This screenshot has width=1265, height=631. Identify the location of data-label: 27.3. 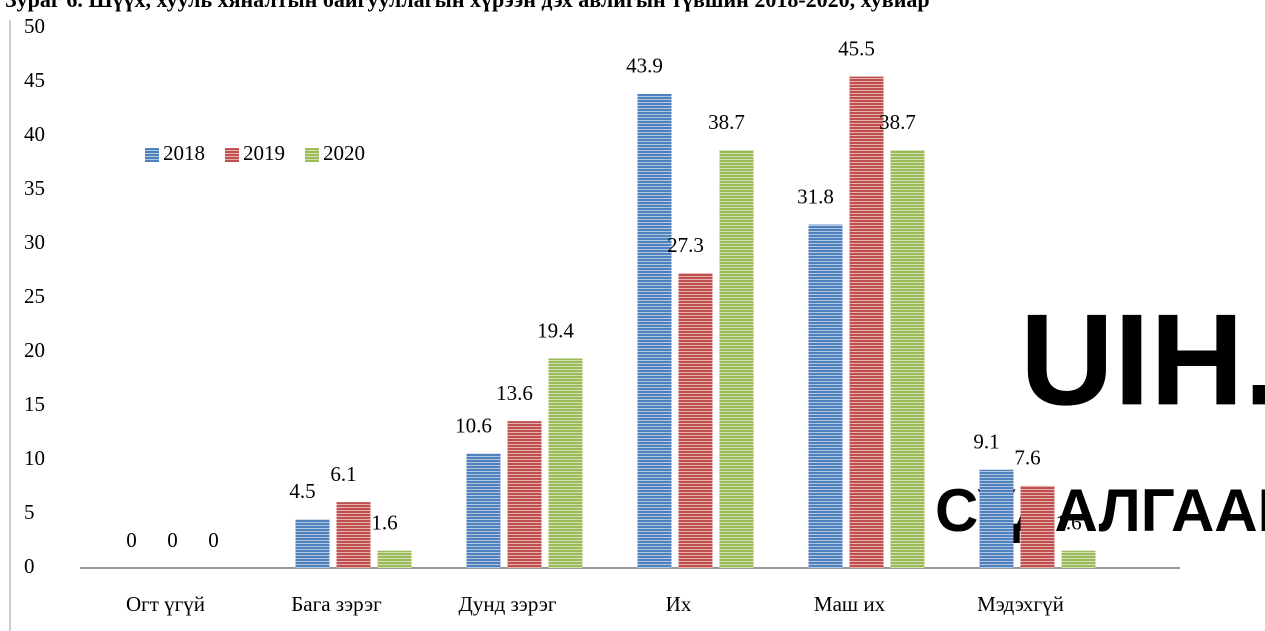
(685, 245).